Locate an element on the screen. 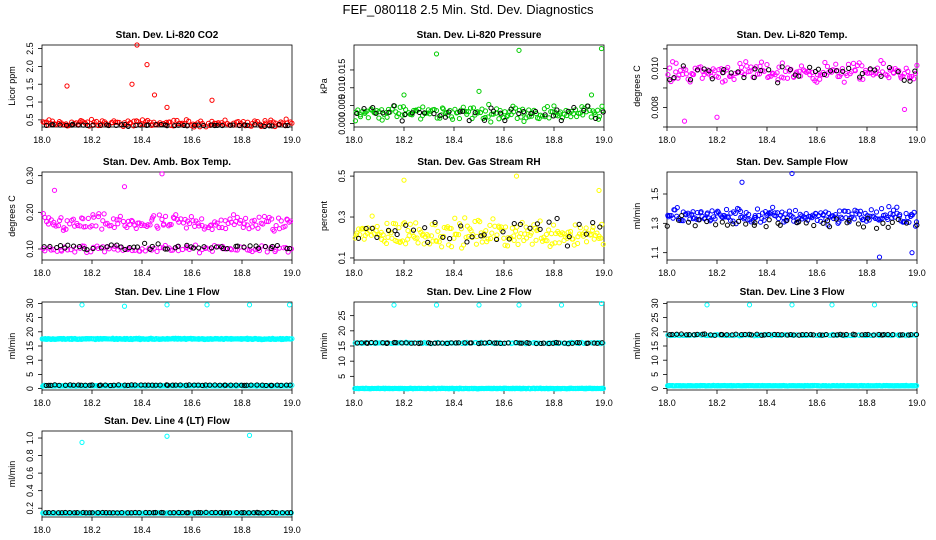 The height and width of the screenshot is (540, 936). y-axis-label: ml/min is located at coordinates (12, 474).